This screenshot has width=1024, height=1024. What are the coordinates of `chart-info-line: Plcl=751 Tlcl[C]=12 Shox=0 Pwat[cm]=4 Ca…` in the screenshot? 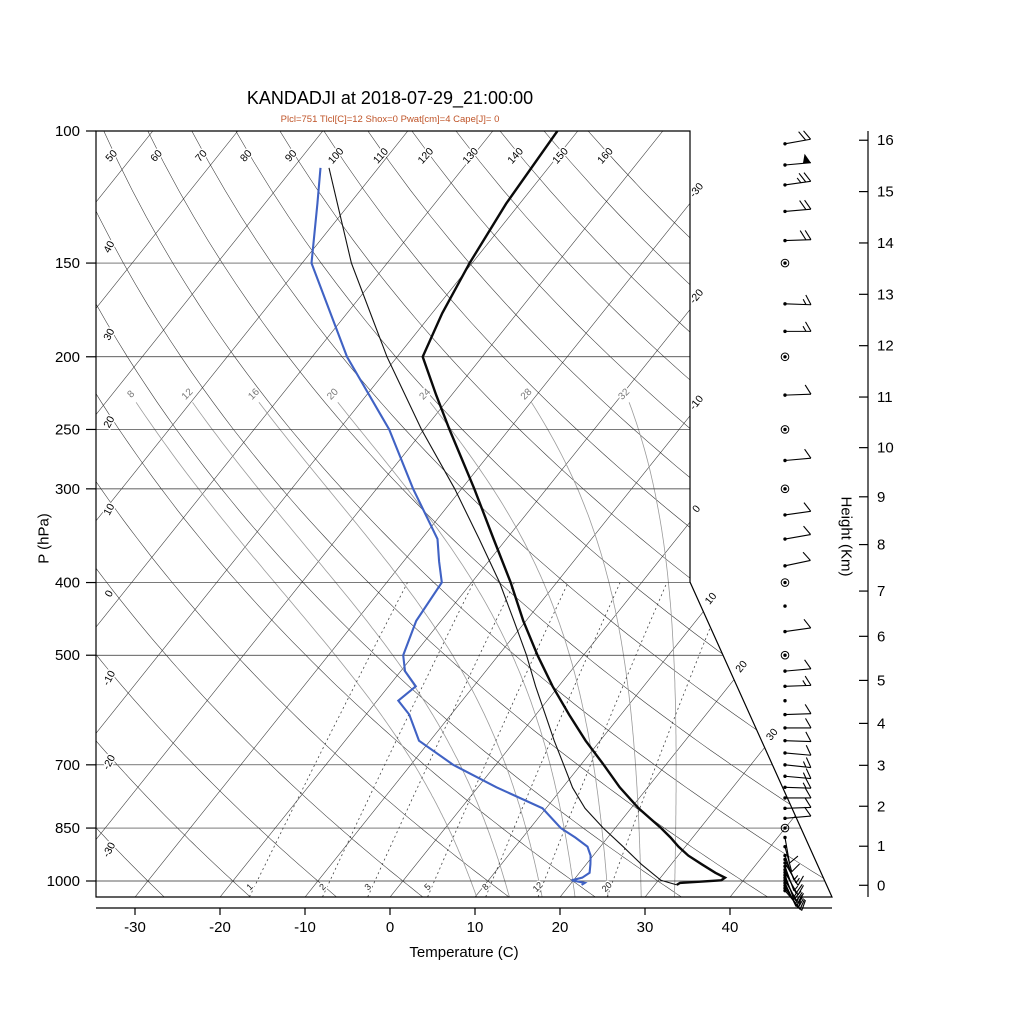 It's located at (390, 119).